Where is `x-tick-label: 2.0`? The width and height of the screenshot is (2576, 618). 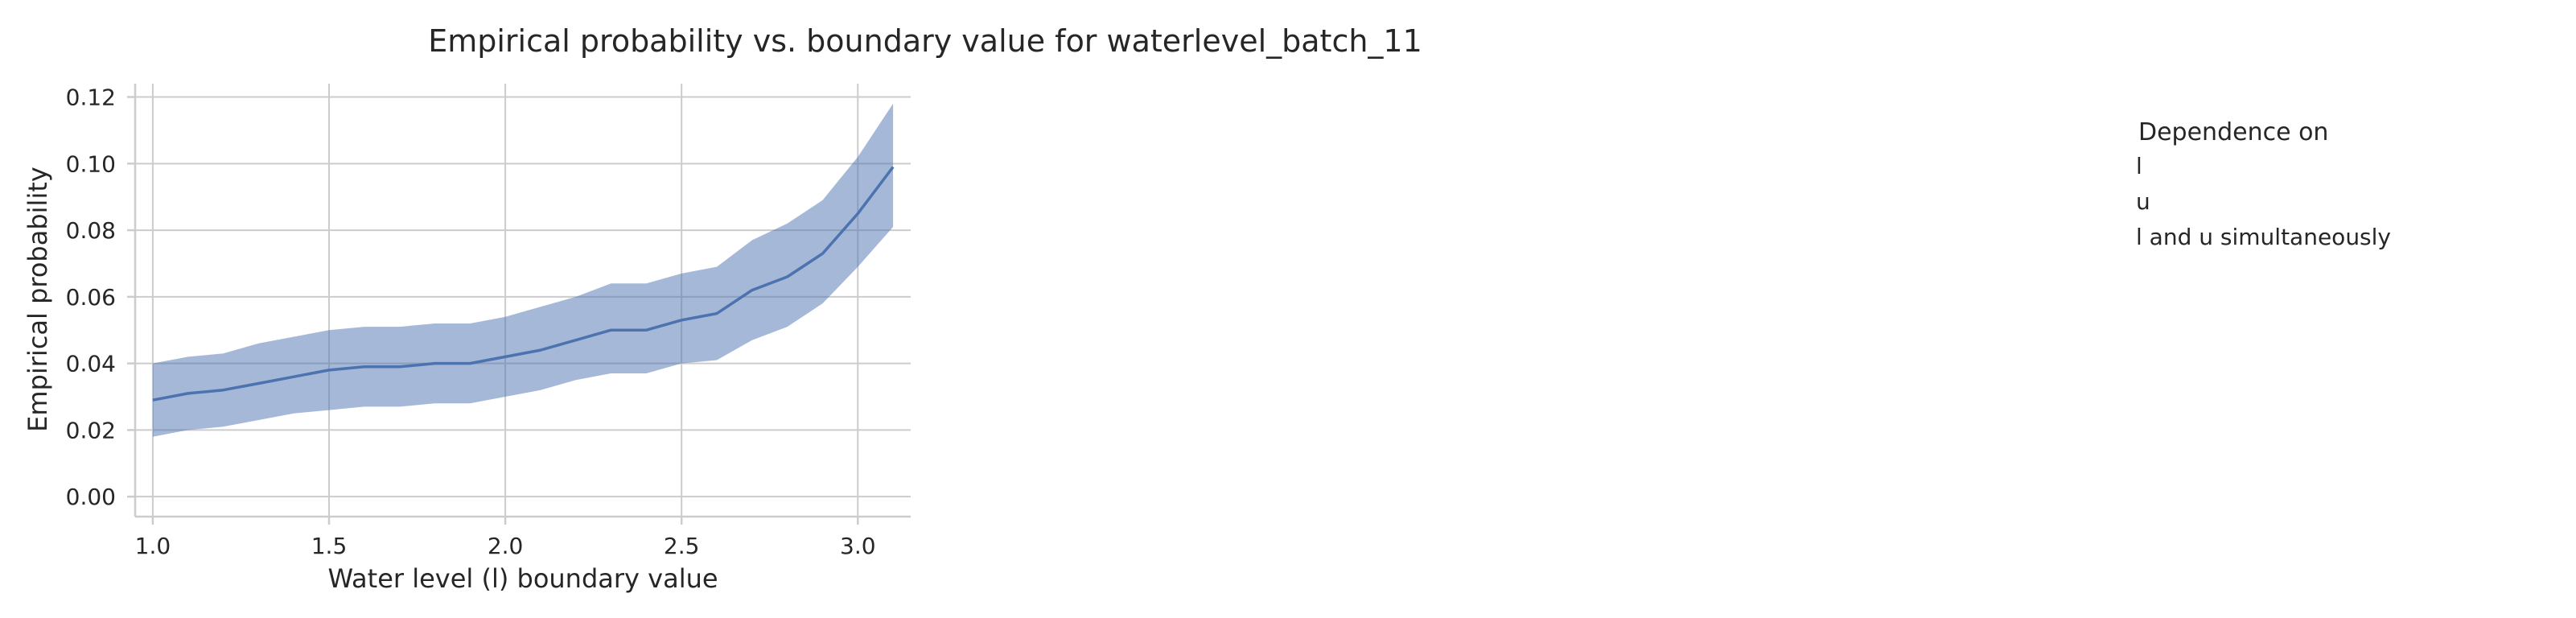
x-tick-label: 2.0 is located at coordinates (506, 546).